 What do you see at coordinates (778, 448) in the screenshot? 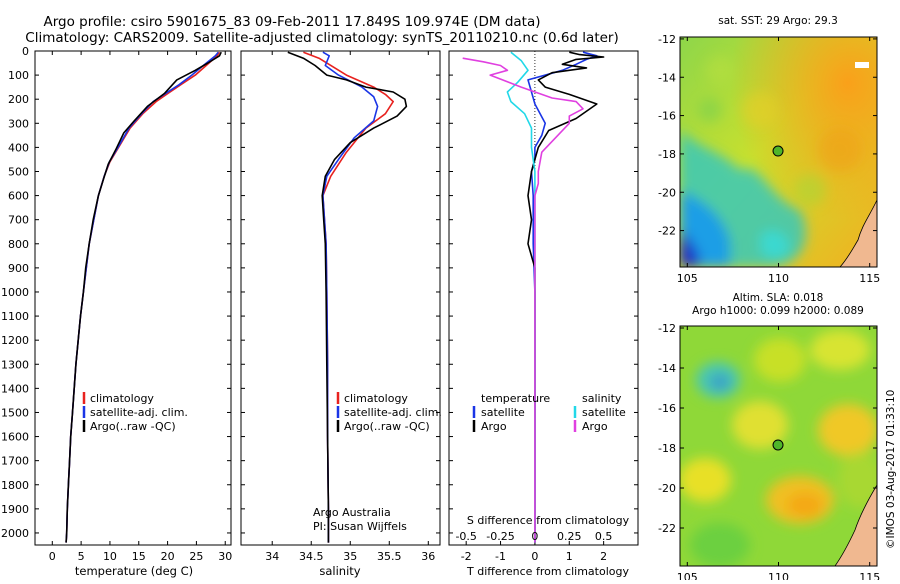
I see `sla-anomalies` at bounding box center [778, 448].